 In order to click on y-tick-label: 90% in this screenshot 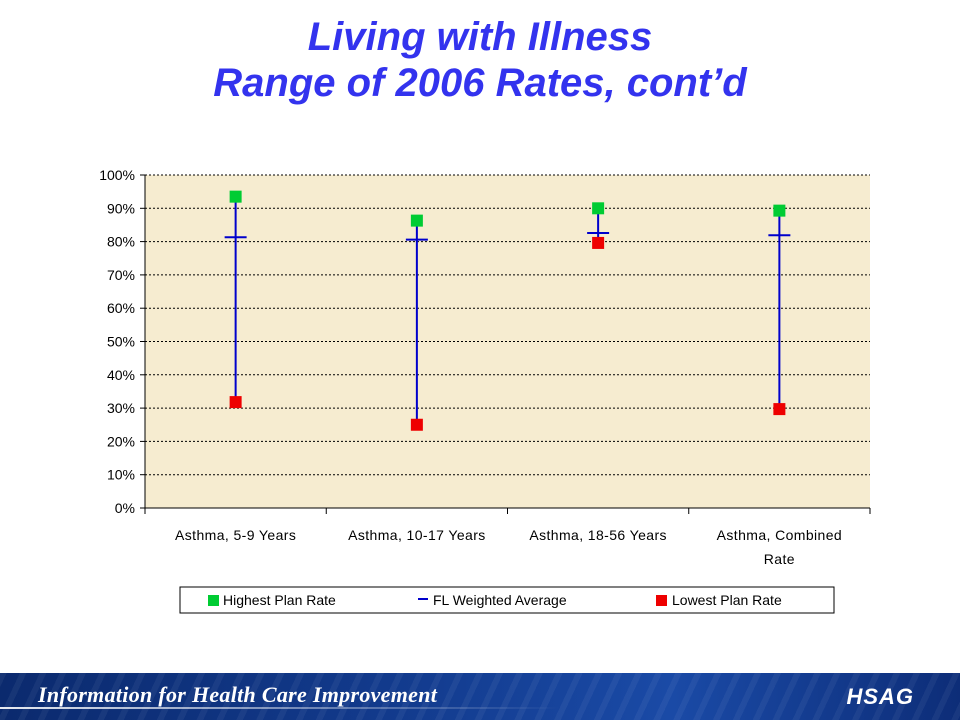, I will do `click(121, 208)`.